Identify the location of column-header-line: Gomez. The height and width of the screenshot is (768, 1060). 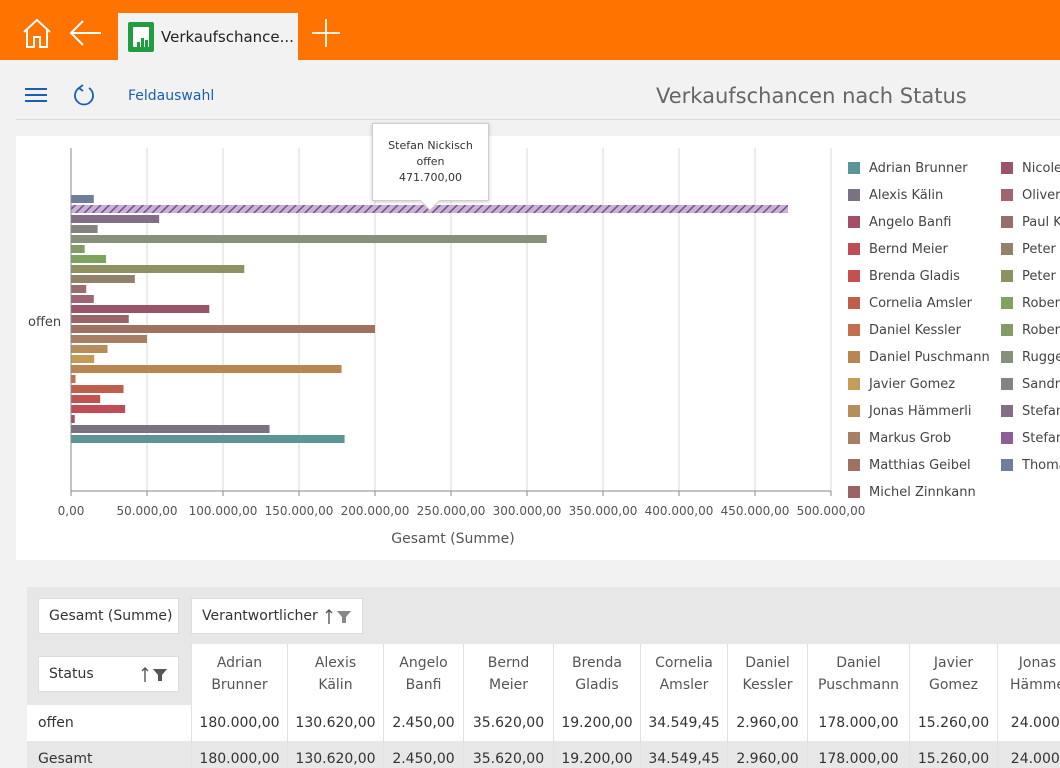
(953, 685).